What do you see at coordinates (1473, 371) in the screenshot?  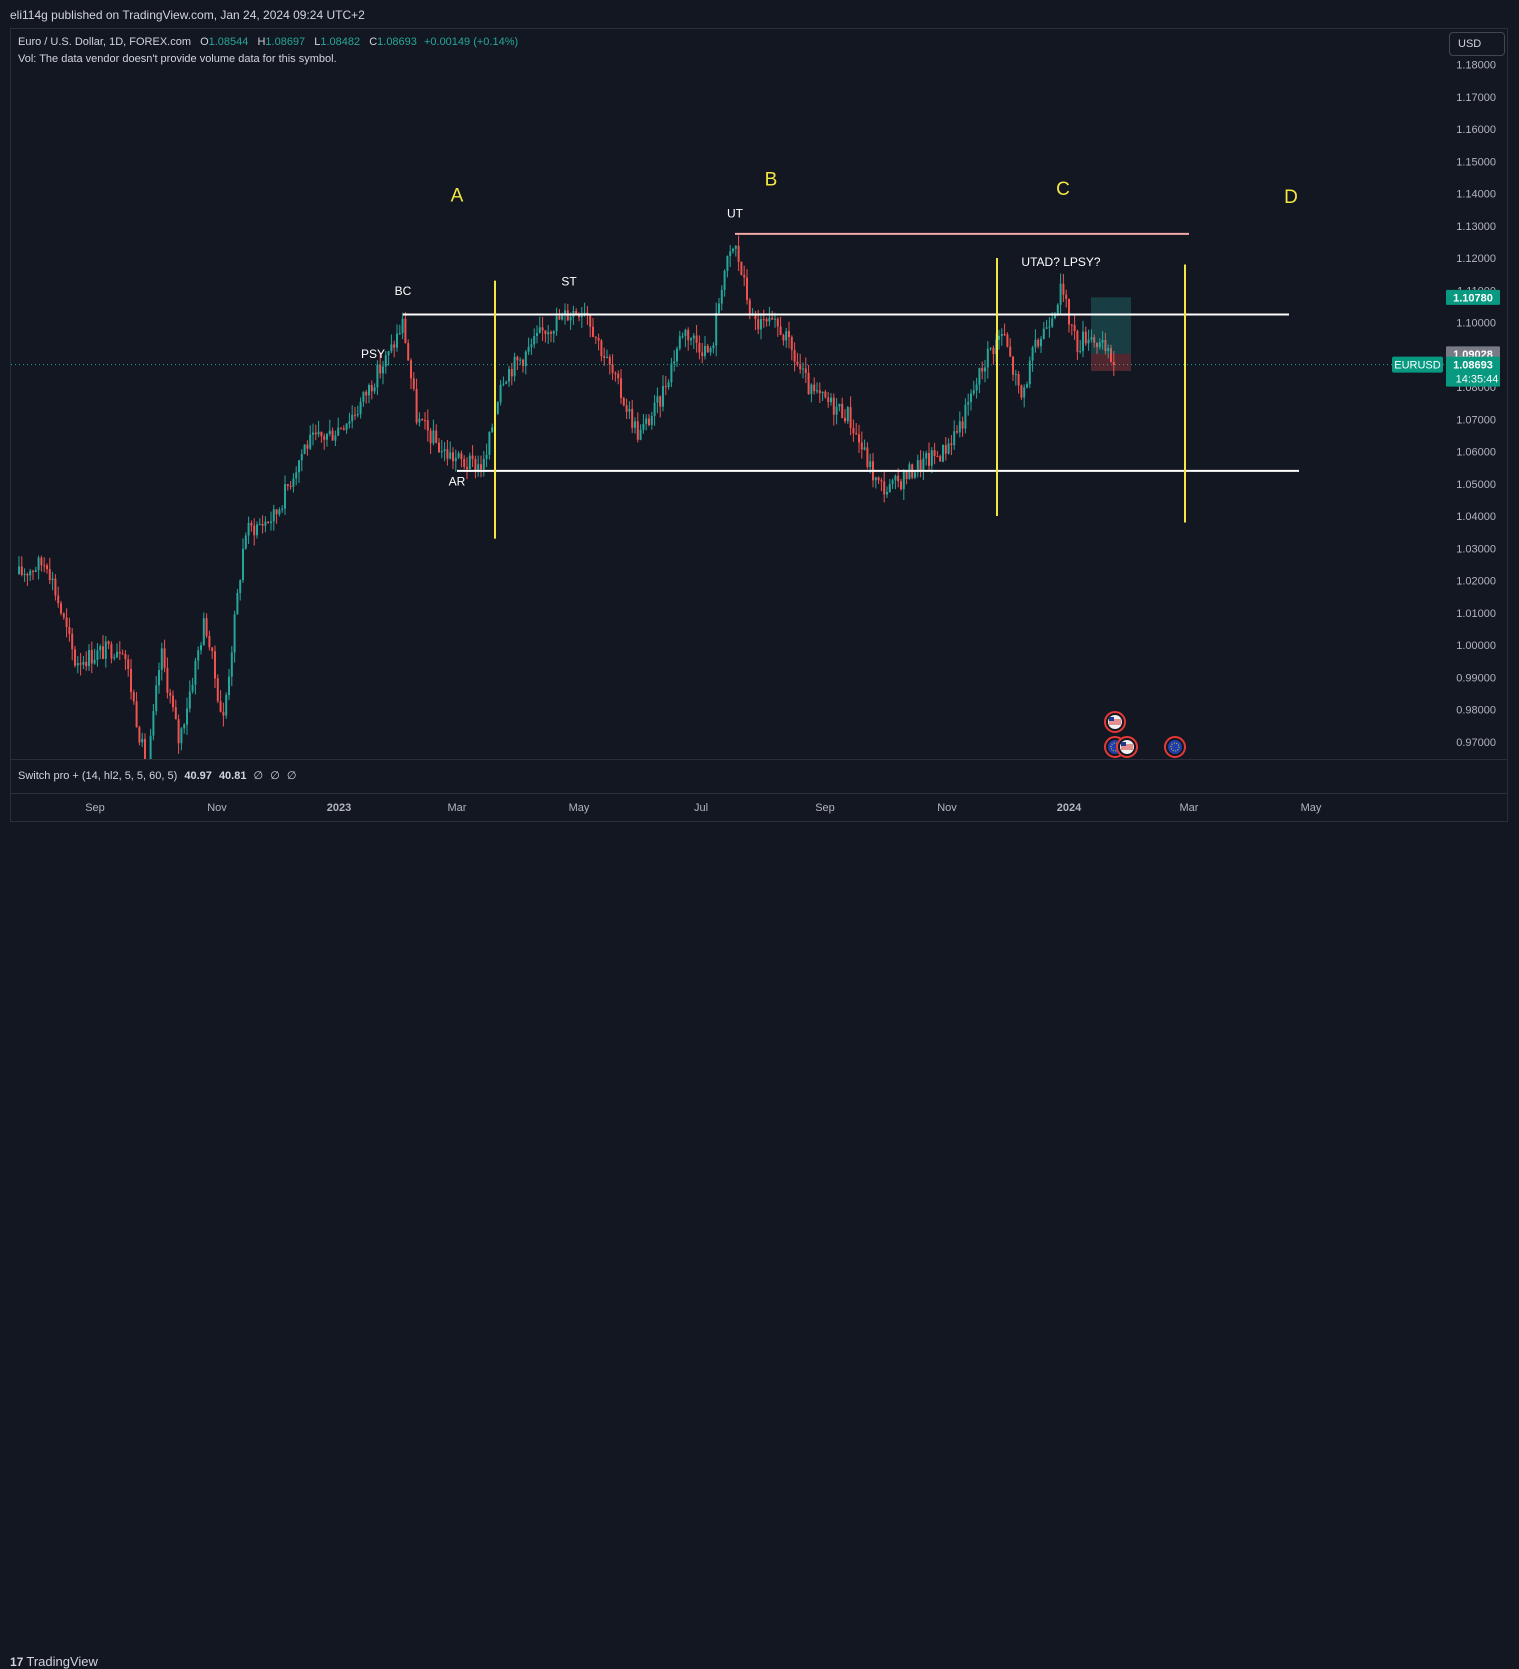 I see `last-price-bg` at bounding box center [1473, 371].